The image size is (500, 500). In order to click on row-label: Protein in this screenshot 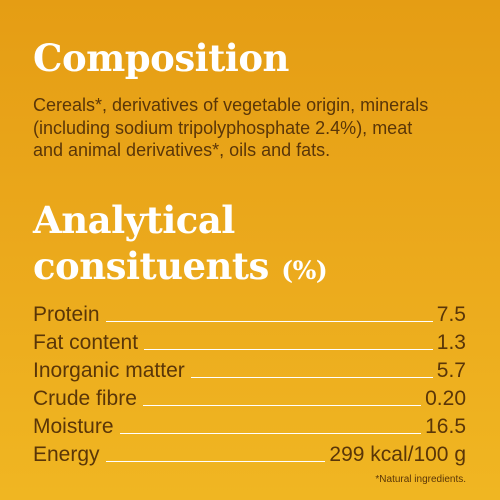, I will do `click(66, 314)`.